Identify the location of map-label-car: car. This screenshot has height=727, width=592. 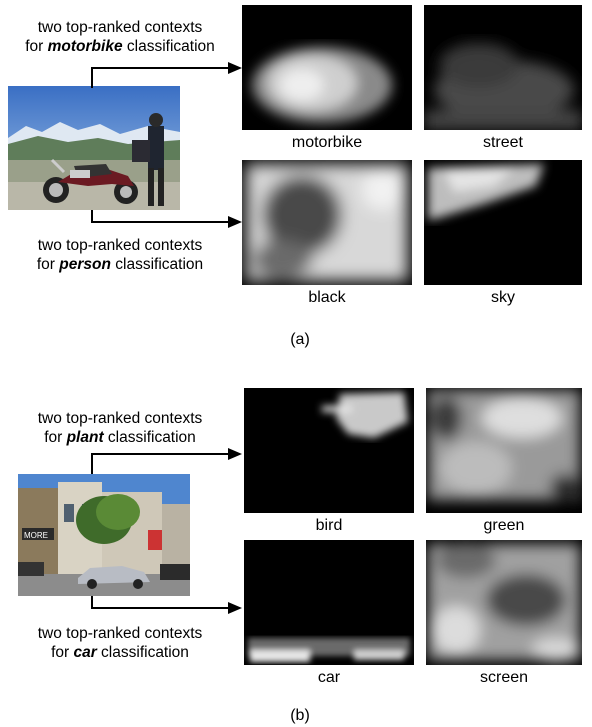
(329, 677).